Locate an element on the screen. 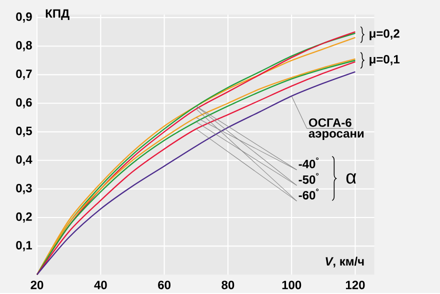  annotation: μ=0,2 is located at coordinates (385, 34).